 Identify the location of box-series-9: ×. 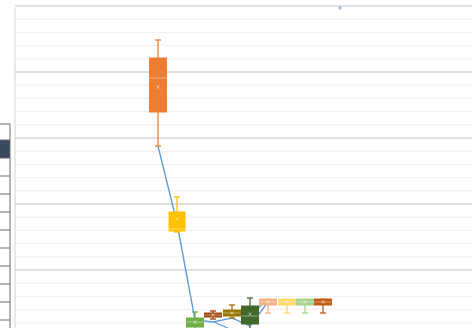
(305, 306).